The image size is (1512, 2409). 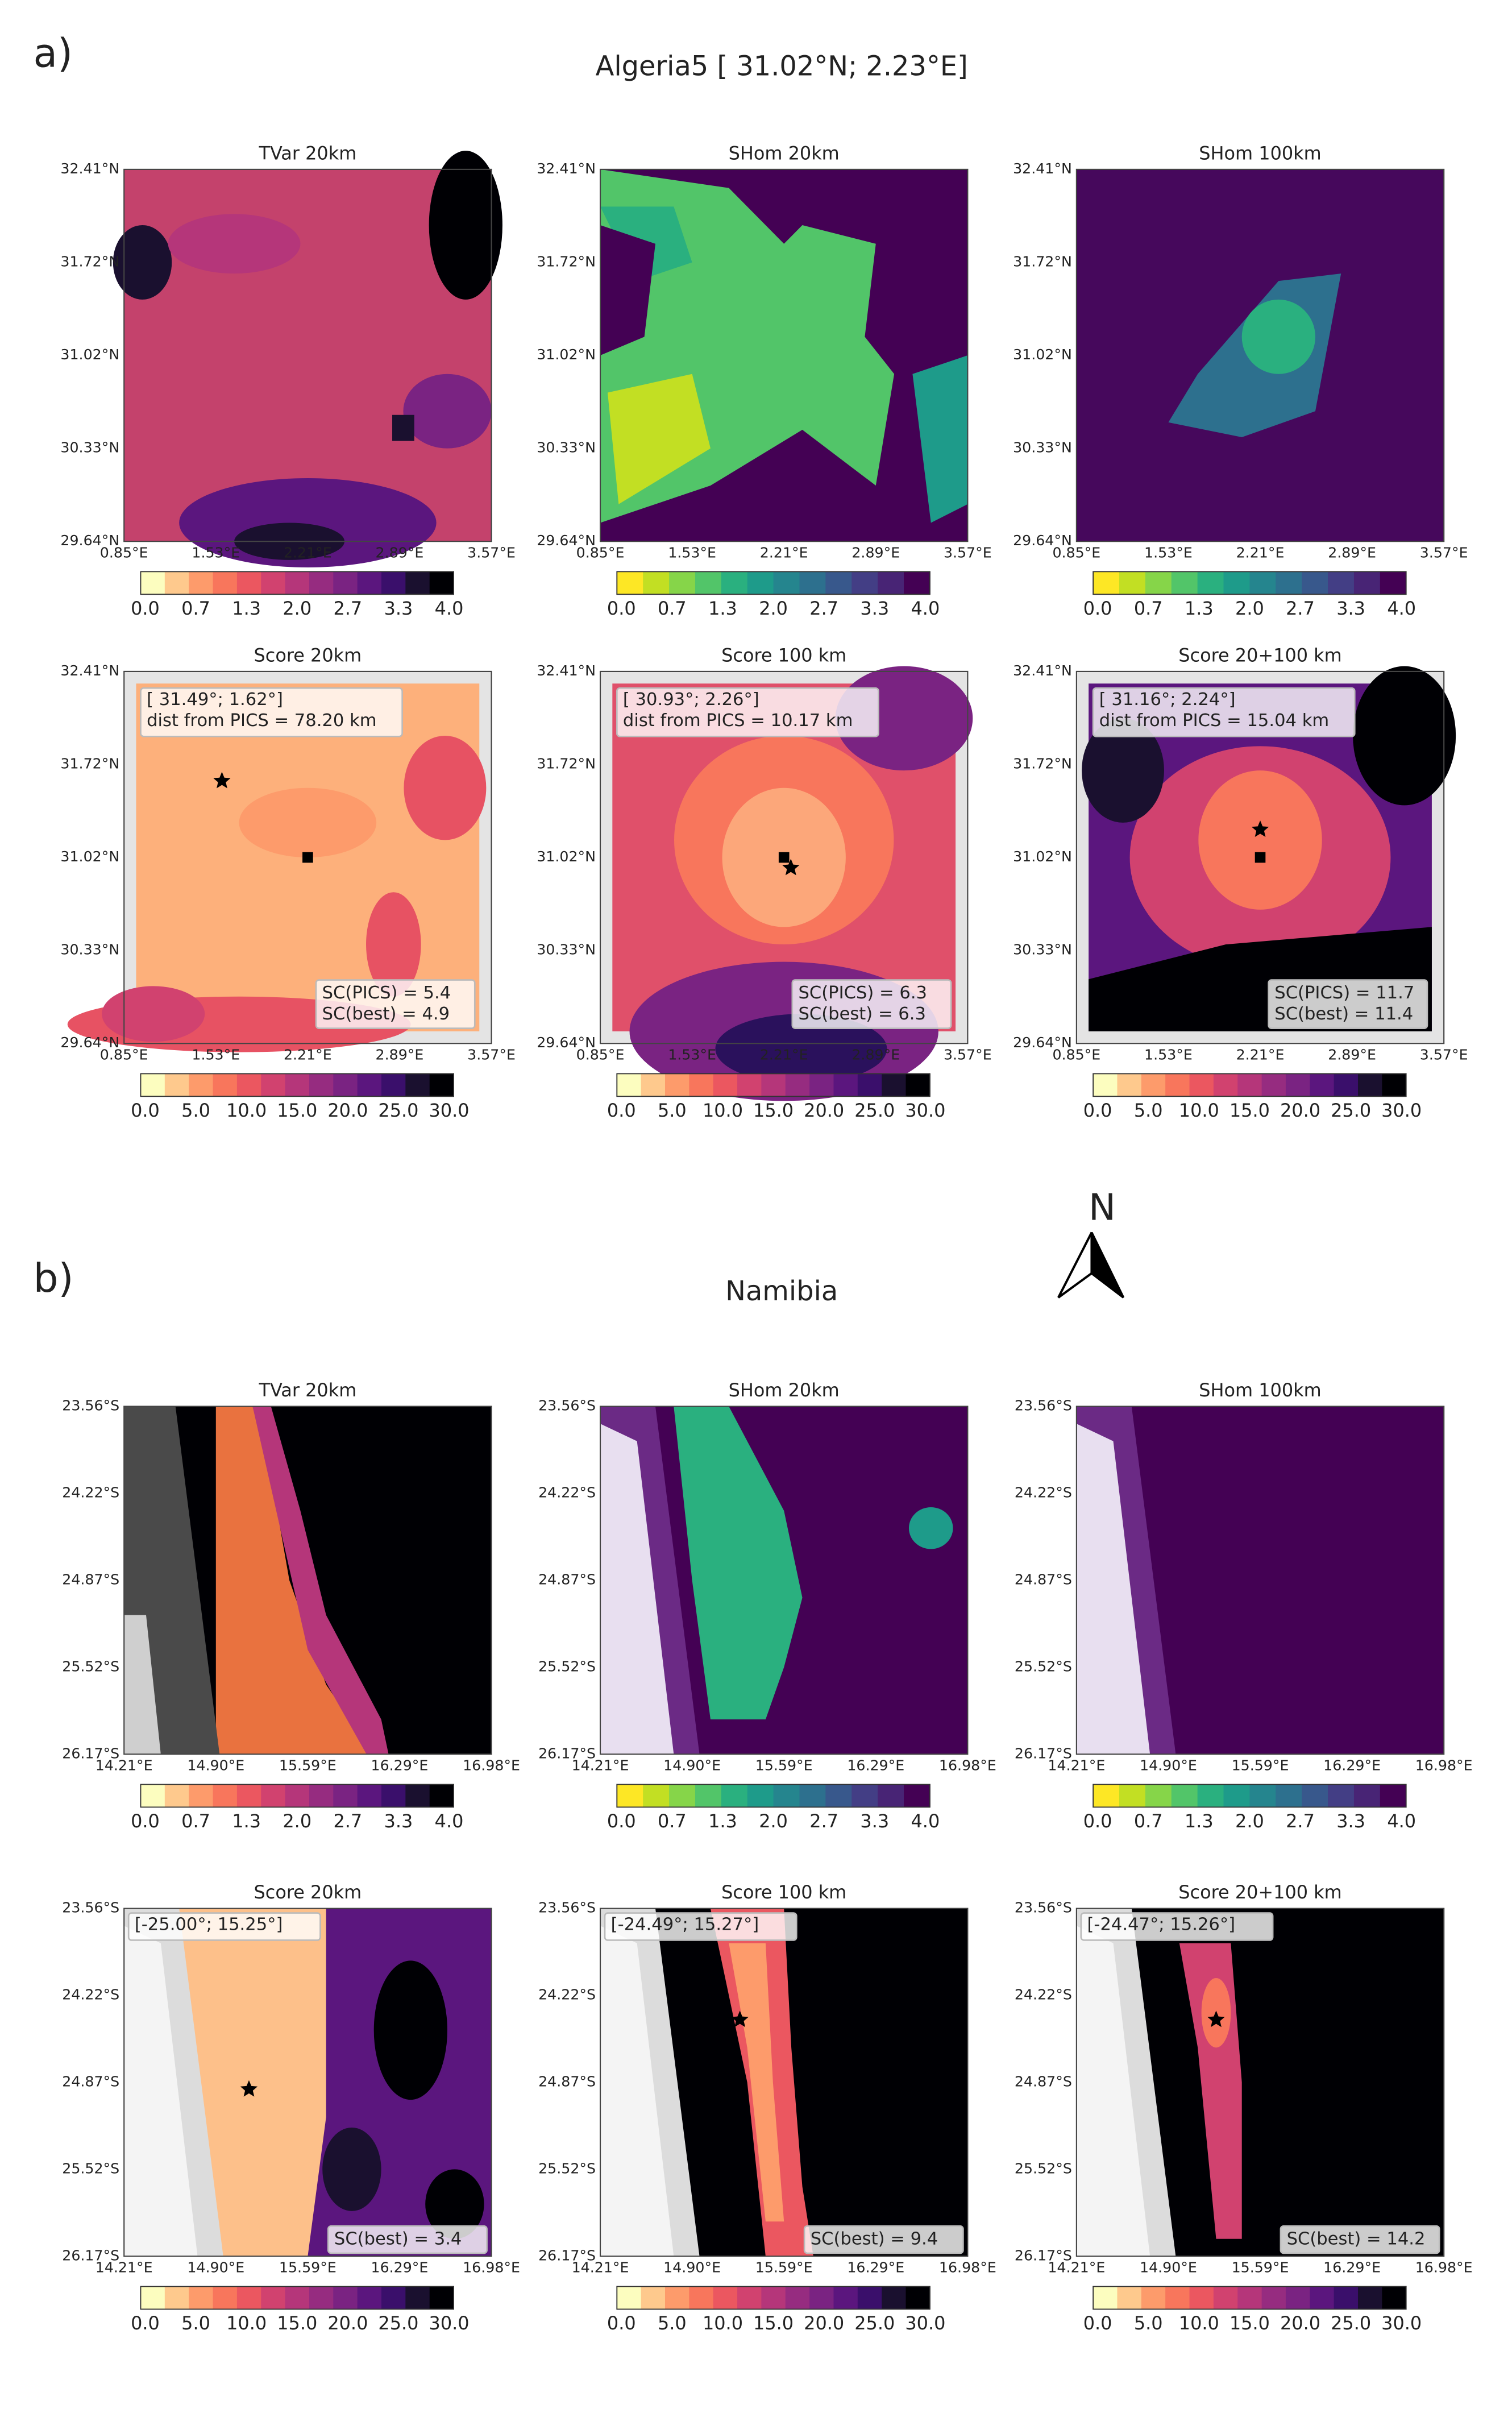 What do you see at coordinates (747, 712) in the screenshot?
I see `location-box` at bounding box center [747, 712].